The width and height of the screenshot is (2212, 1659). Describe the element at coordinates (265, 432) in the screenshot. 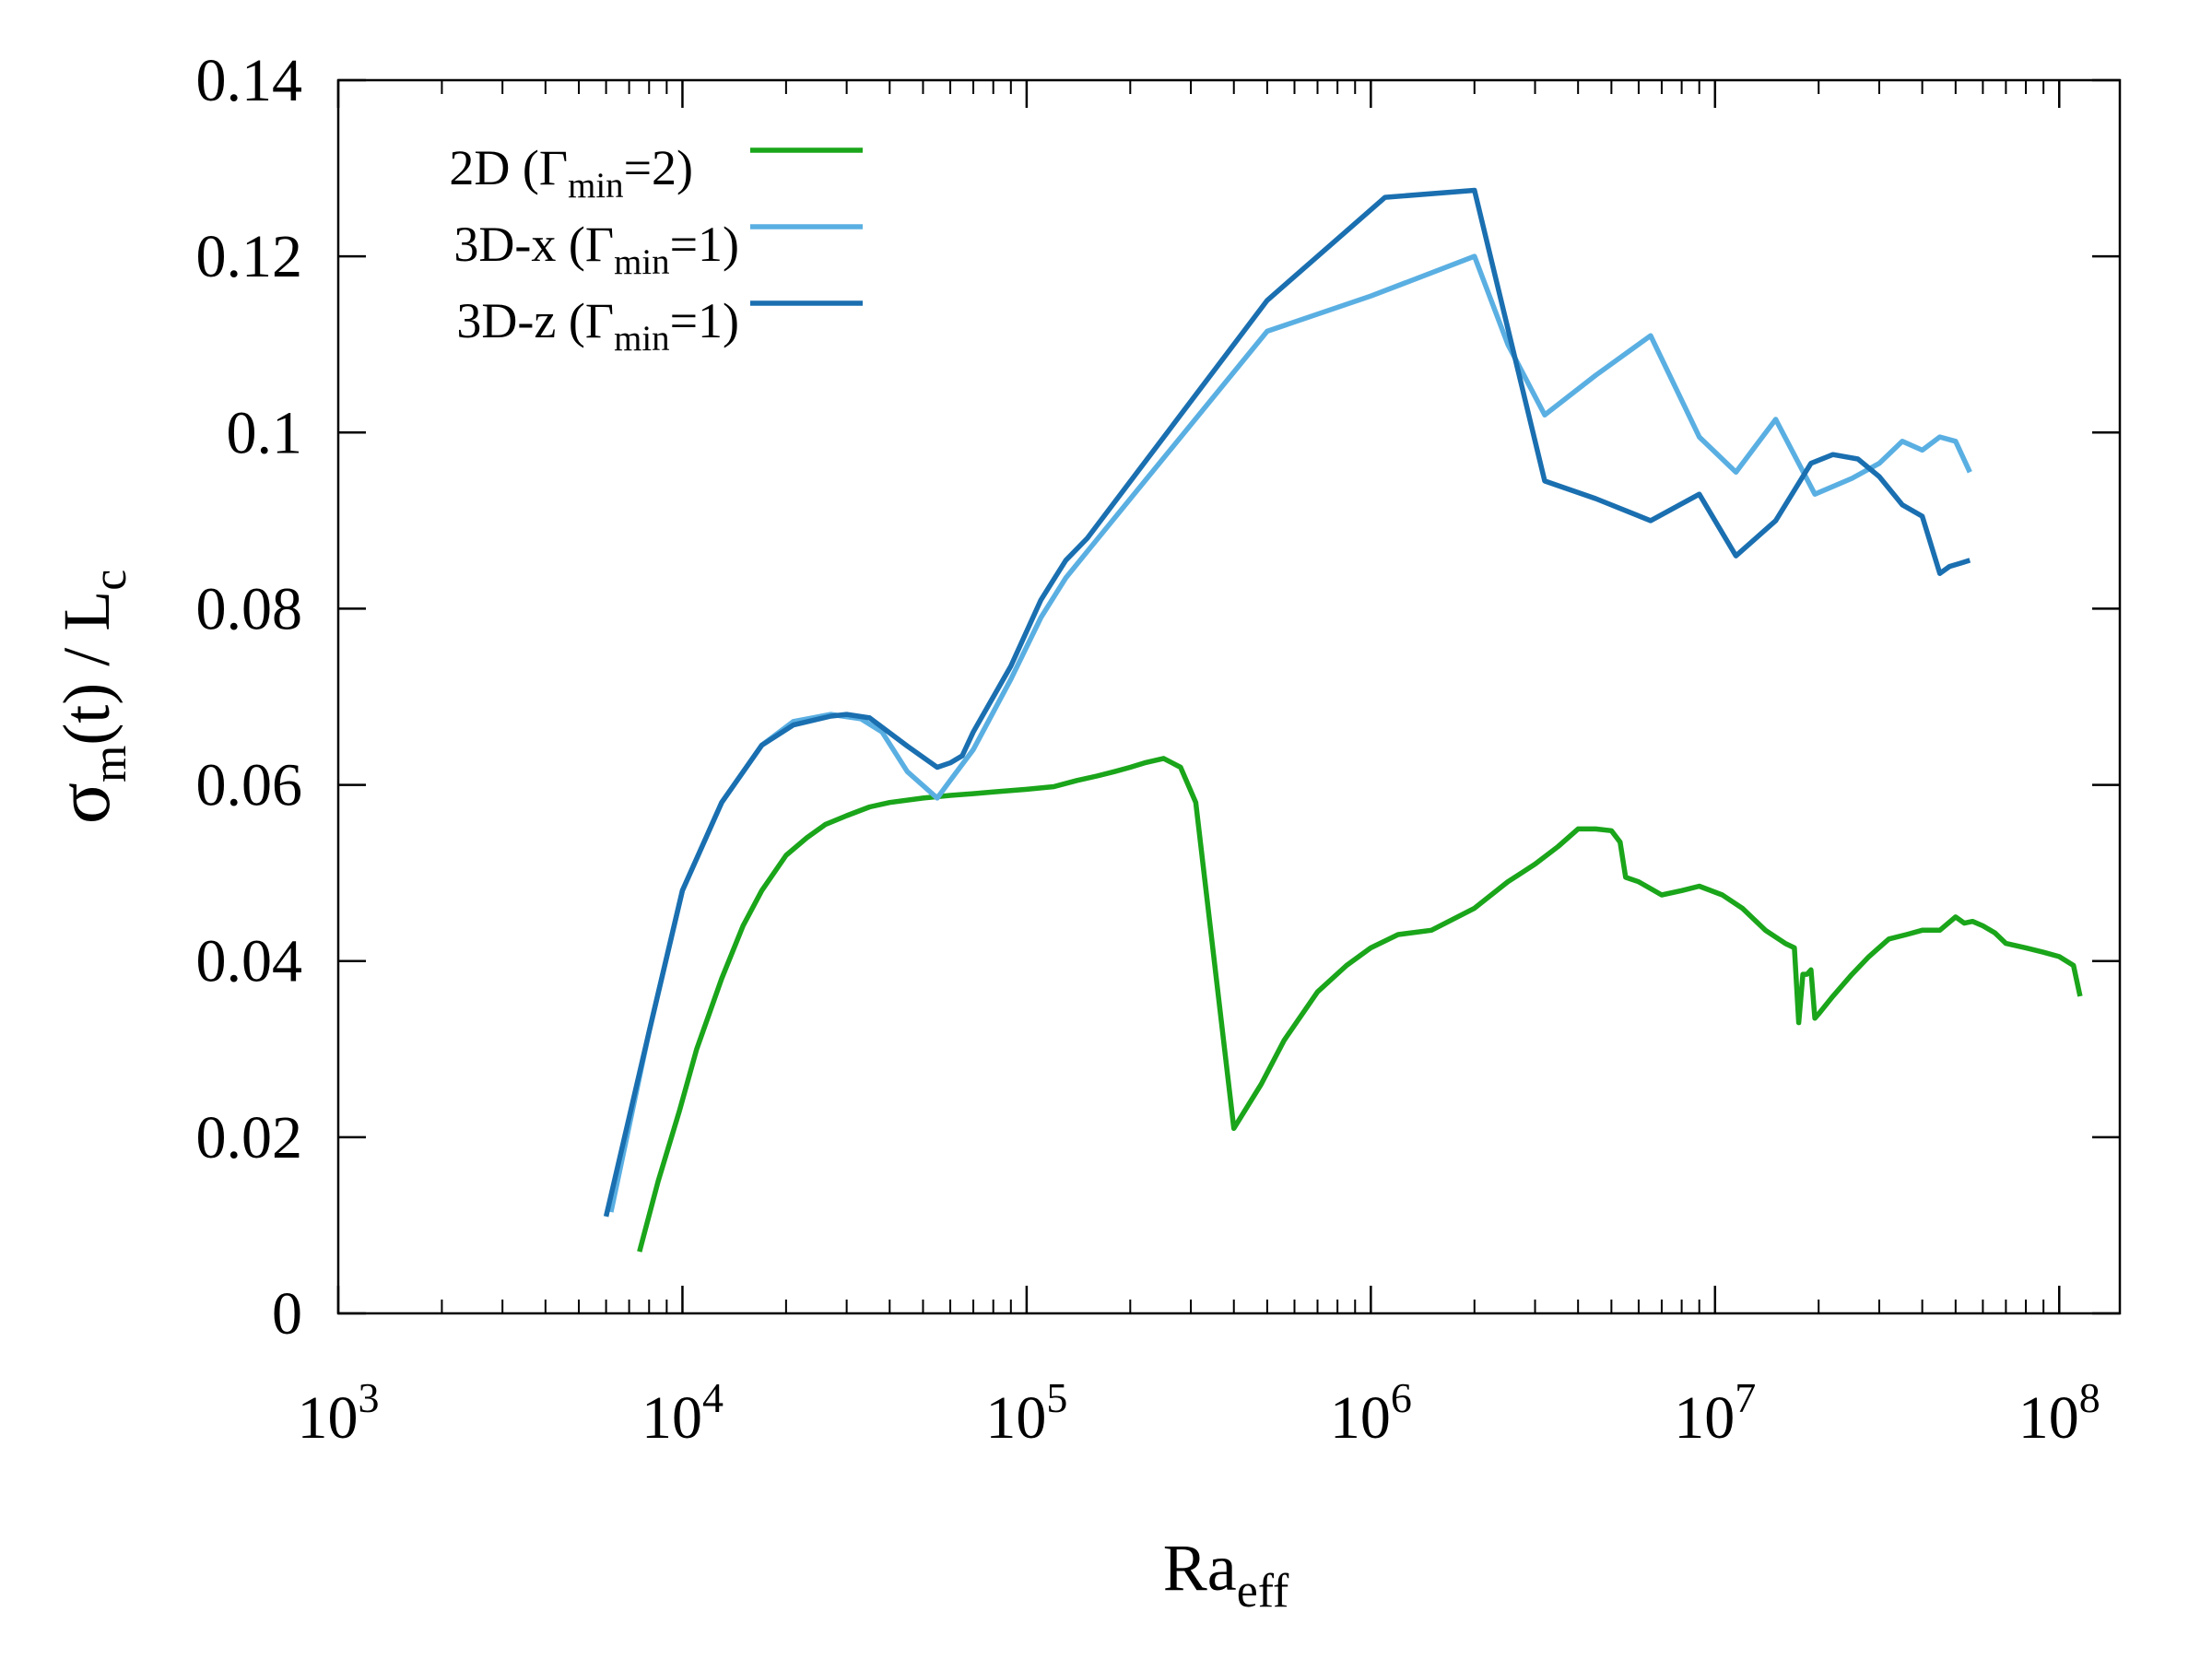

I see `y-tick-label: 0.1` at that location.